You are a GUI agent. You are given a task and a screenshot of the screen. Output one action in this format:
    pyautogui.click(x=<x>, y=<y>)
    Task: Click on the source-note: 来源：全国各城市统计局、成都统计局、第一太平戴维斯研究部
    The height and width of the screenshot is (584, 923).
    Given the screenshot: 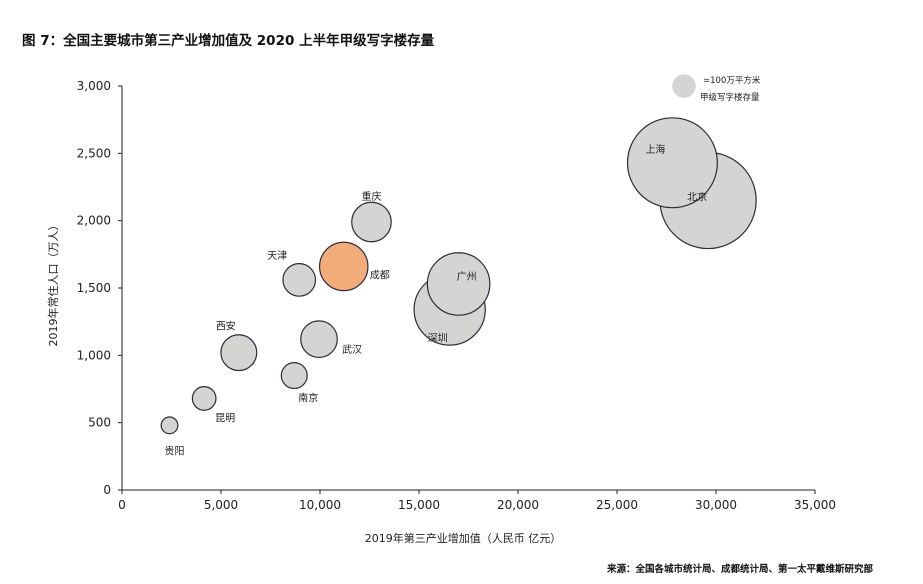 What is the action you would take?
    pyautogui.click(x=739, y=569)
    